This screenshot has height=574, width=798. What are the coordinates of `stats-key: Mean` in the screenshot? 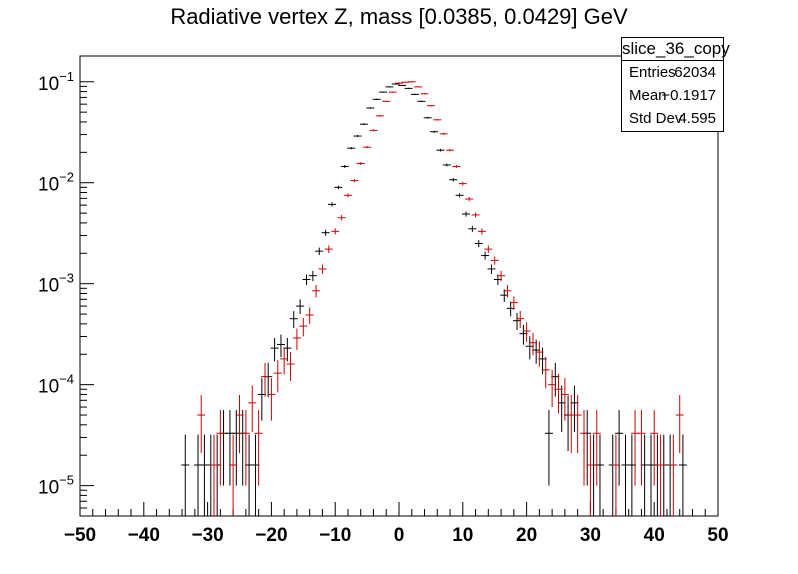 It's located at (648, 95).